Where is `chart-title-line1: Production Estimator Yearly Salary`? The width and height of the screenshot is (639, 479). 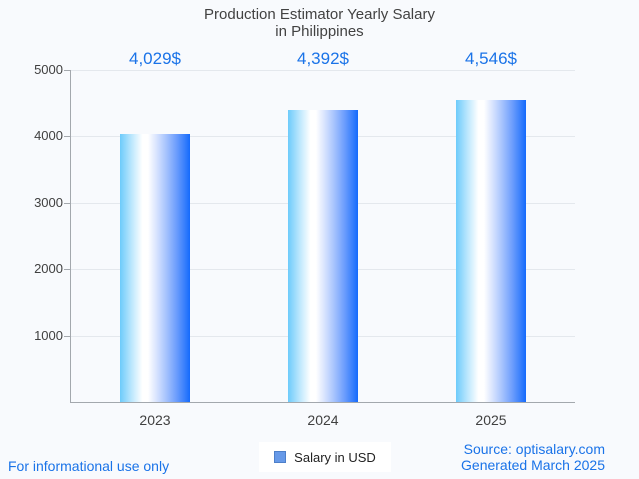
chart-title-line1: Production Estimator Yearly Salary is located at coordinates (319, 14).